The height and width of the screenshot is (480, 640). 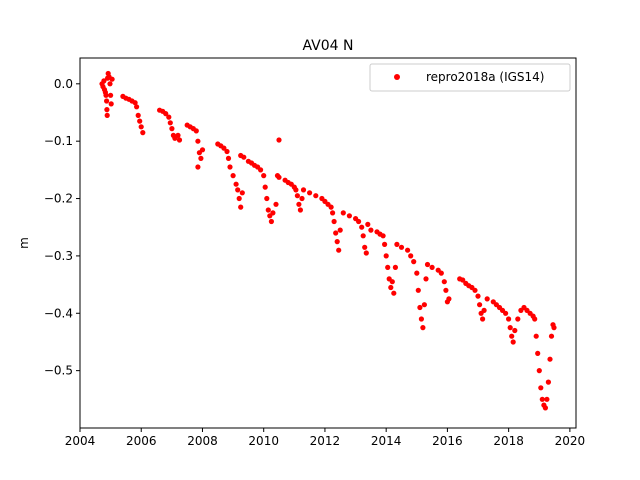 What do you see at coordinates (325, 438) in the screenshot?
I see `x-axis: 2004 2006 2008 2010 2012 2014 2016 2018 2020` at bounding box center [325, 438].